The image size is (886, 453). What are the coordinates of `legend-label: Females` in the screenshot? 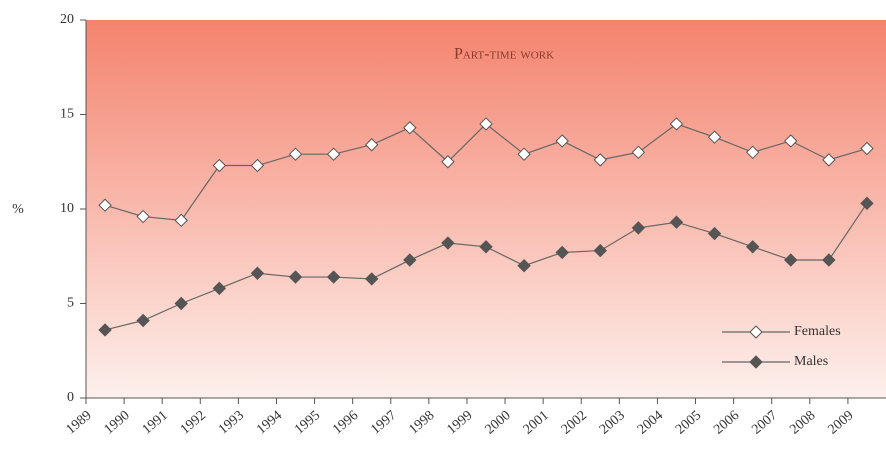 It's located at (817, 331).